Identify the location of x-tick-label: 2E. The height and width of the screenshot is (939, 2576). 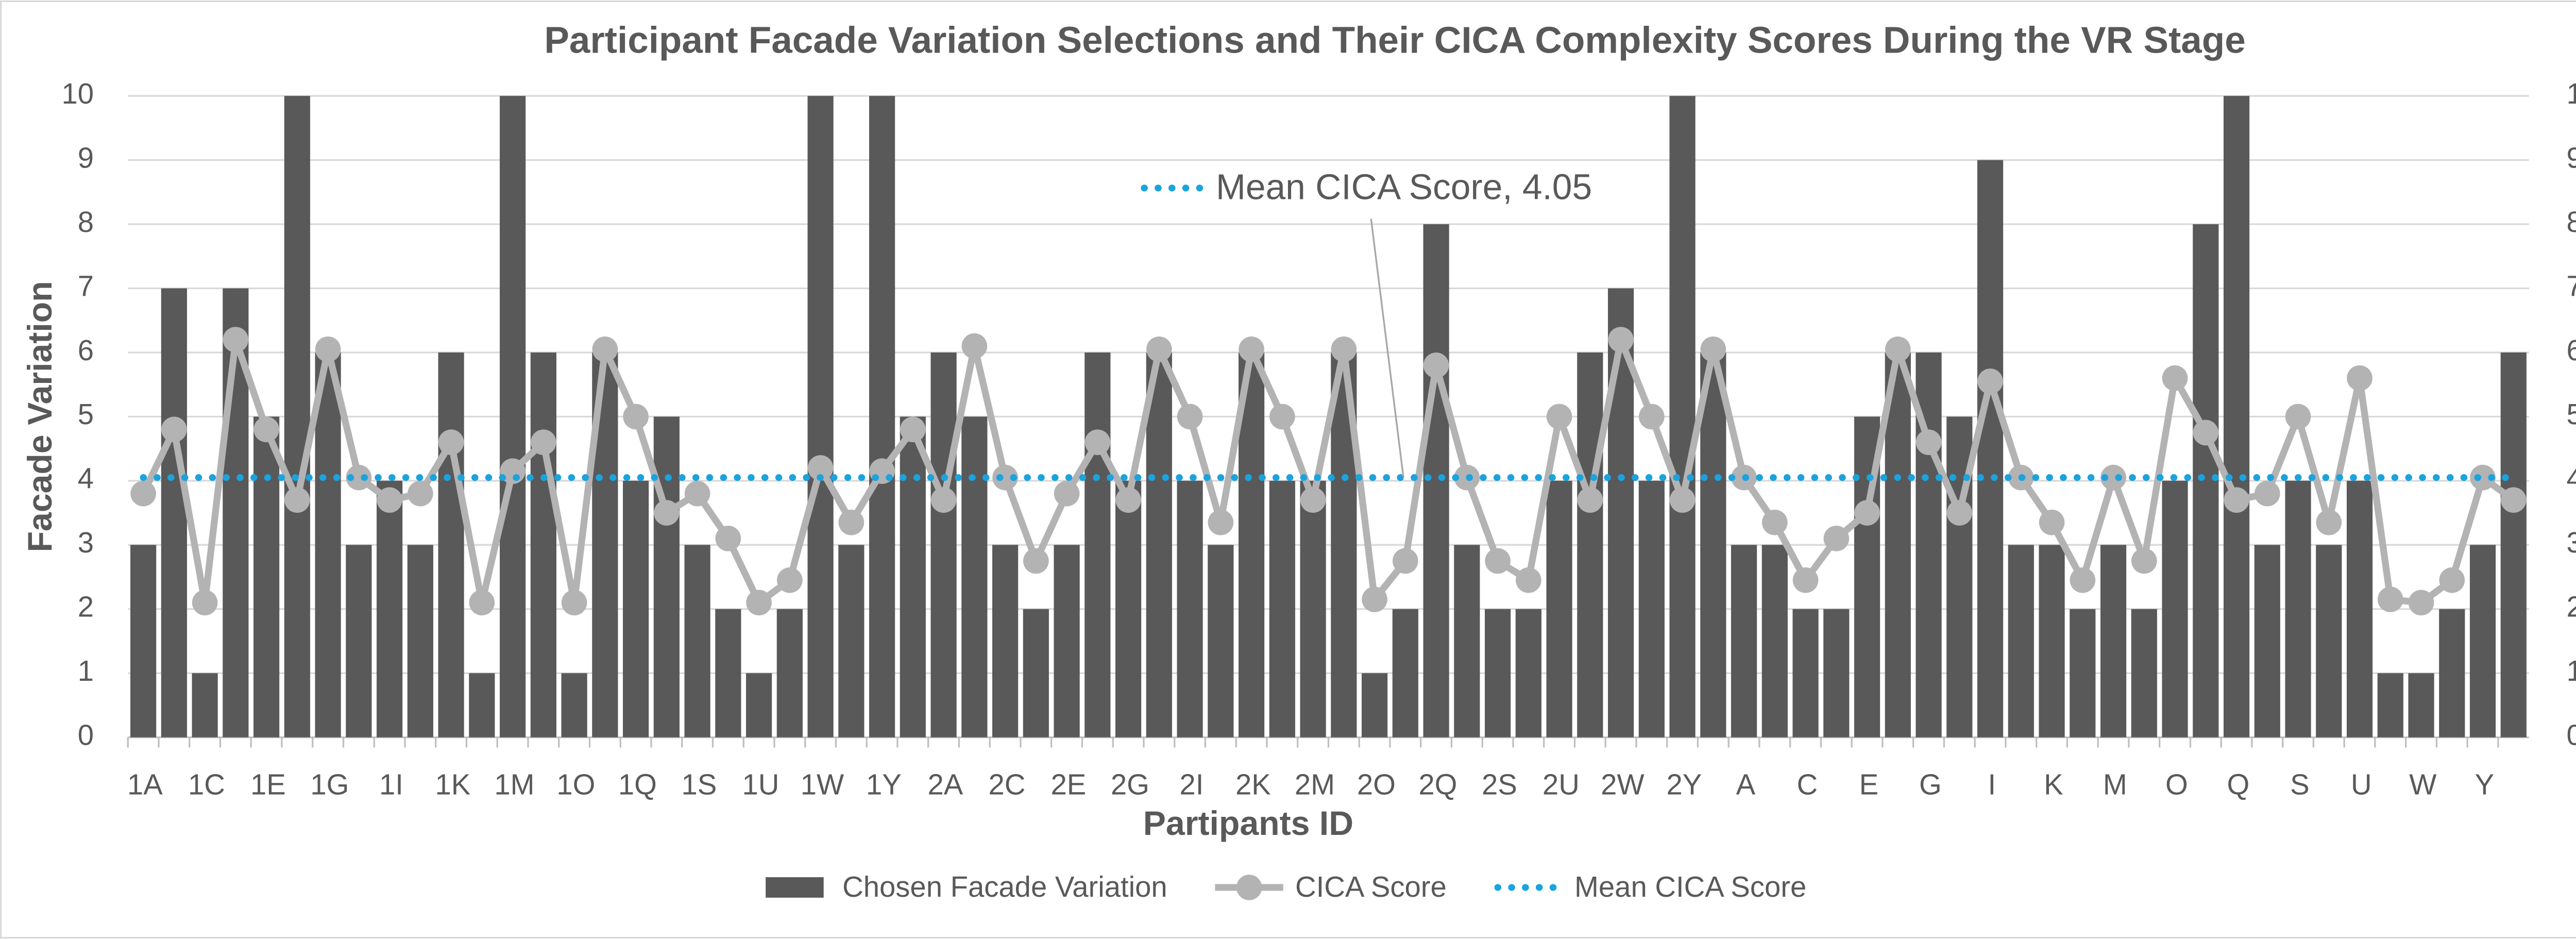
(1068, 784).